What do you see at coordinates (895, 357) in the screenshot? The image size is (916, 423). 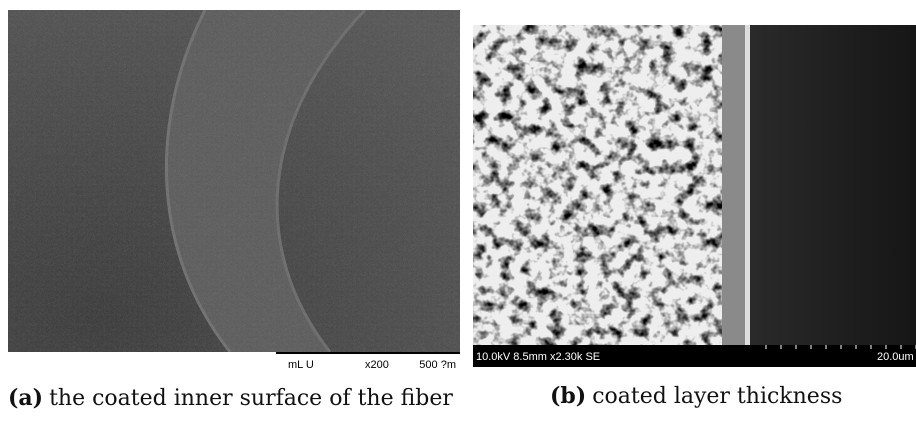 I see `overlay-text: 20.0um` at bounding box center [895, 357].